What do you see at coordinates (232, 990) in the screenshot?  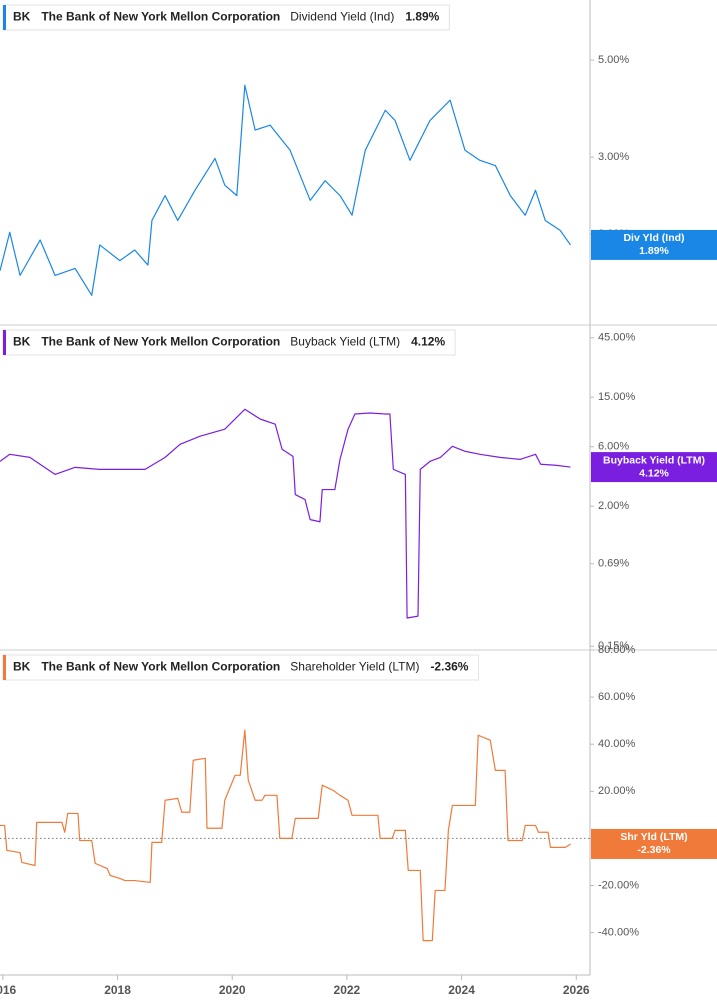 I see `x-tick-label: 2020` at bounding box center [232, 990].